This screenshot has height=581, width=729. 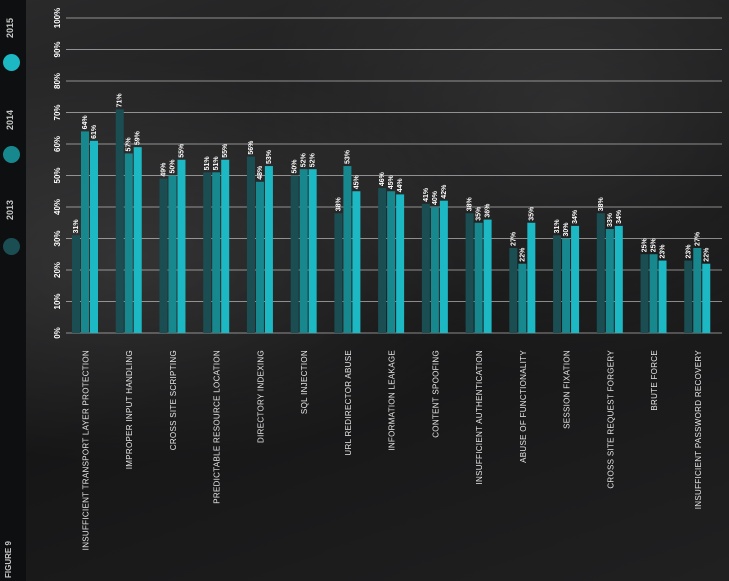 I want to click on data-label: 46%, so click(x=382, y=178).